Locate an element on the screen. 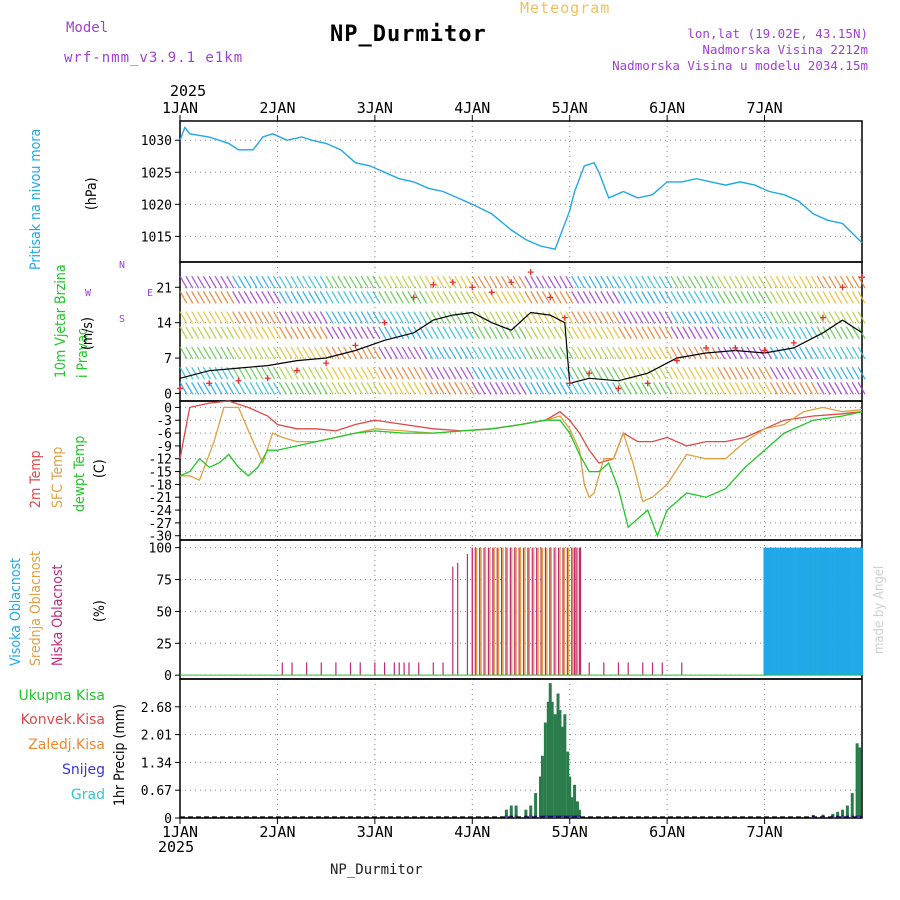  wind-direction-key: S is located at coordinates (122, 319).